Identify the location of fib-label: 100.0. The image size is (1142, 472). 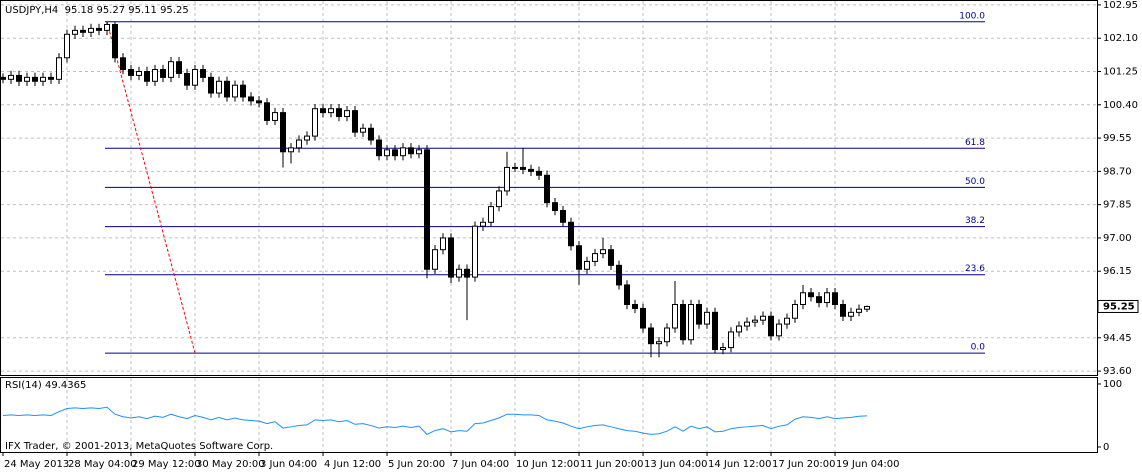
(972, 16).